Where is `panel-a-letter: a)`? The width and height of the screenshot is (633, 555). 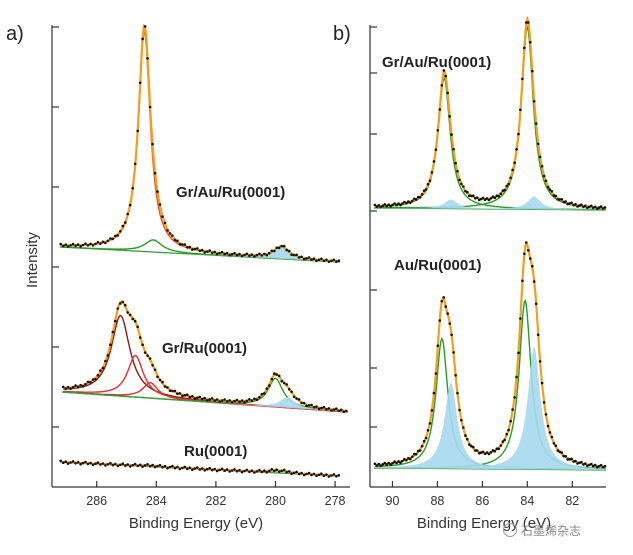 panel-a-letter: a) is located at coordinates (15, 34).